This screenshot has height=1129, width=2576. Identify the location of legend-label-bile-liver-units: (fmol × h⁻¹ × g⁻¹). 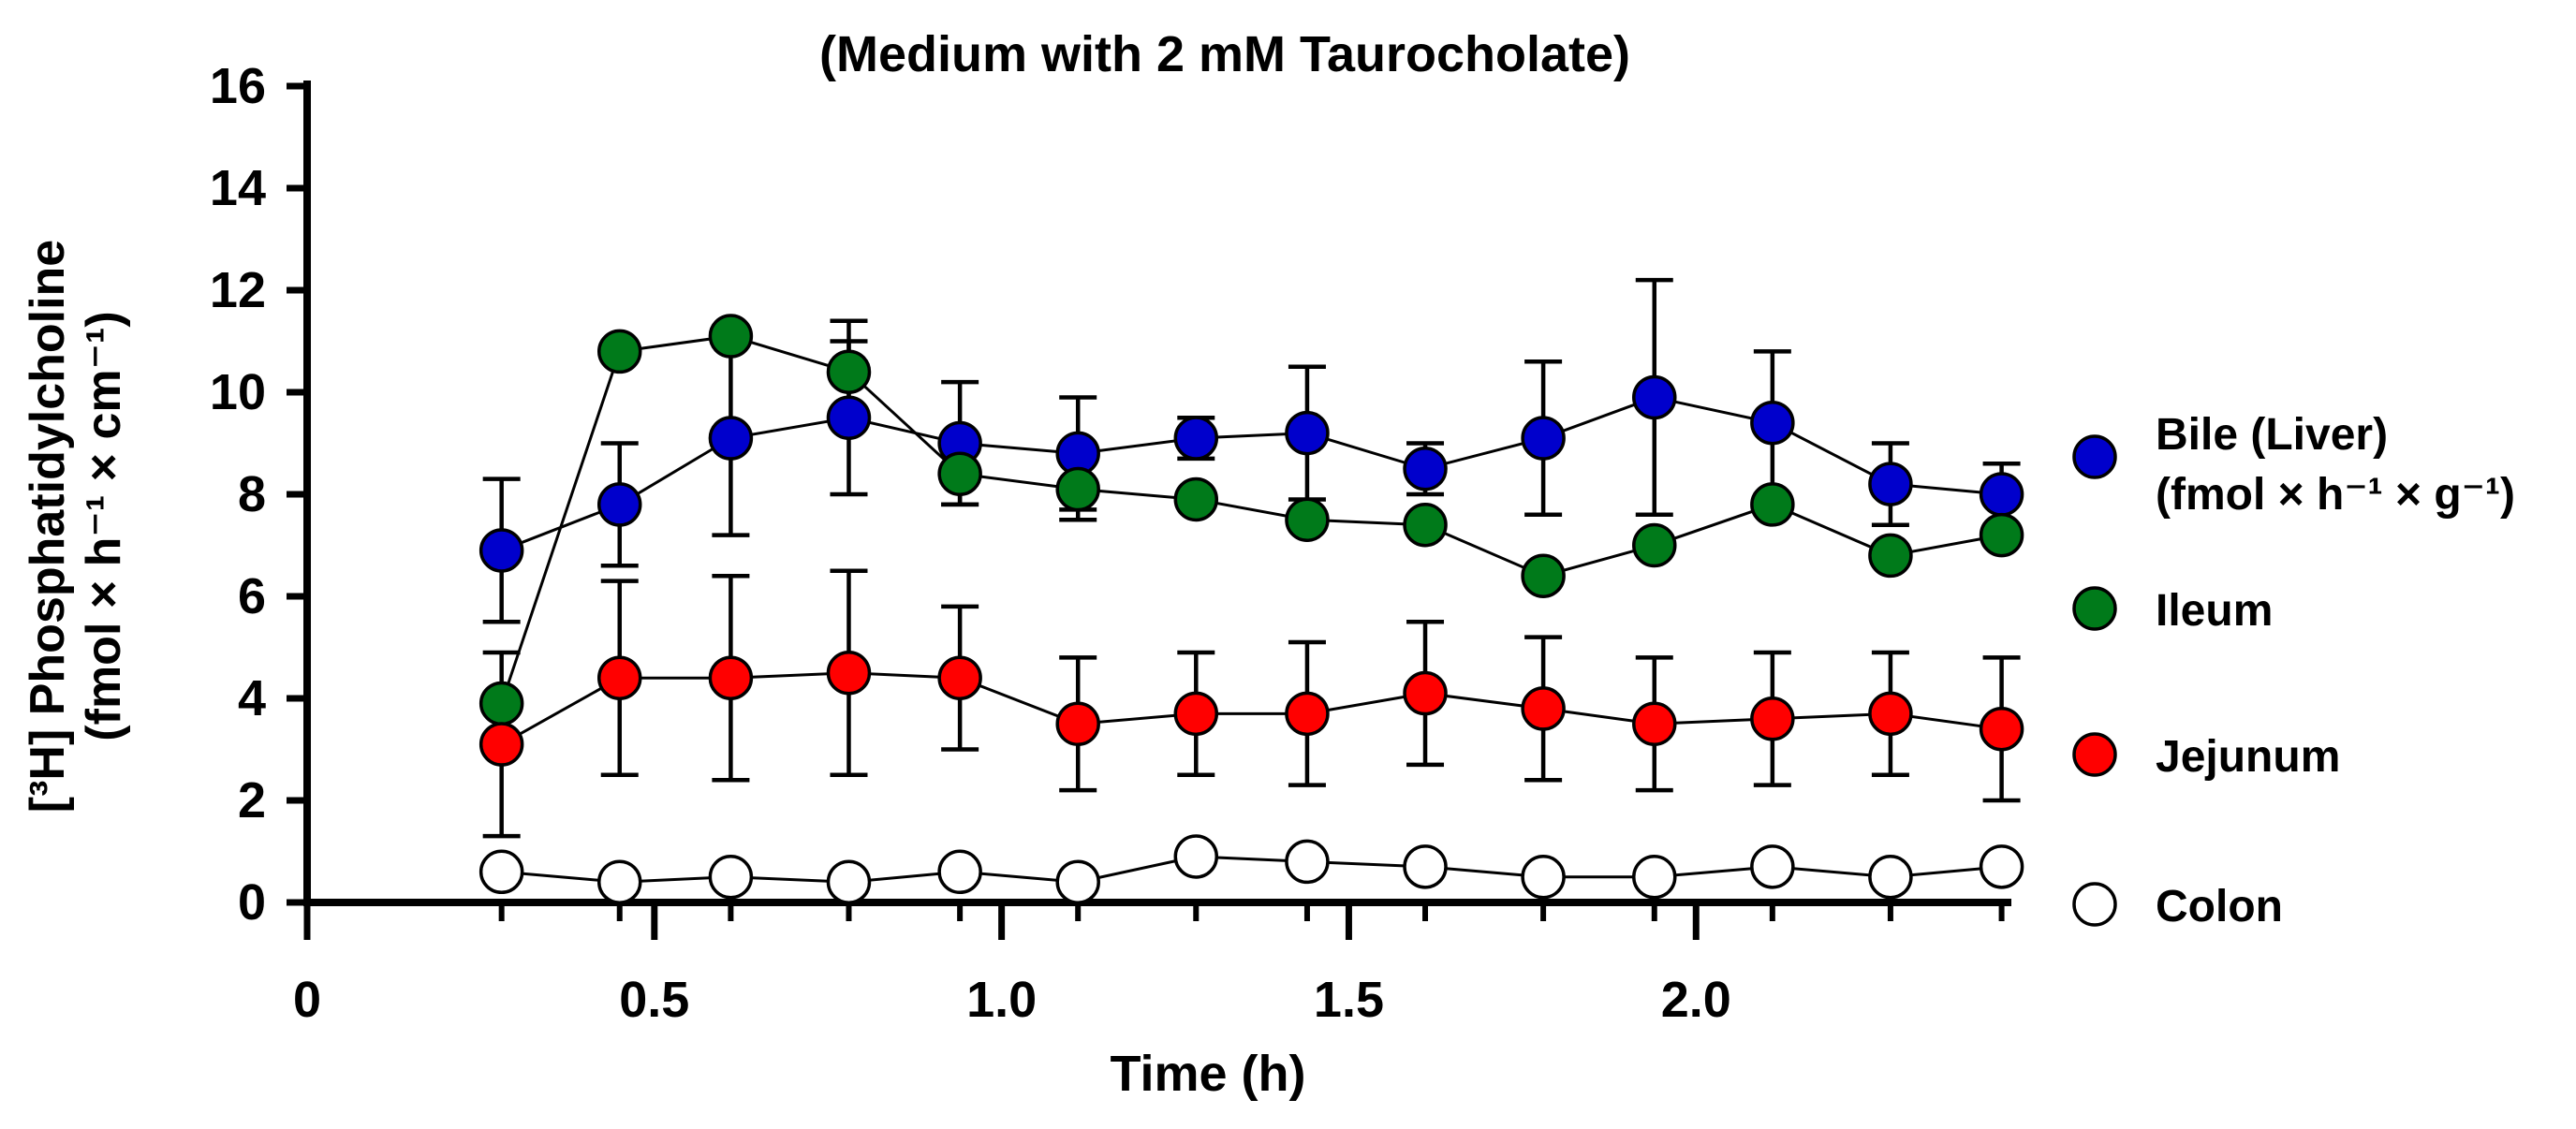
(2335, 495).